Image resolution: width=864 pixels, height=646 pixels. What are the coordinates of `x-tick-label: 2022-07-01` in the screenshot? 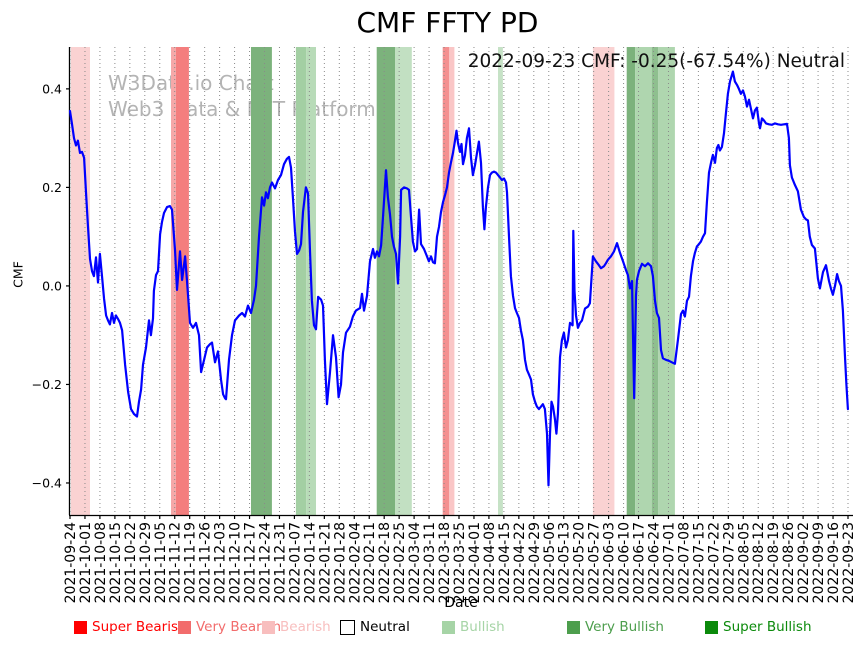 It's located at (670, 562).